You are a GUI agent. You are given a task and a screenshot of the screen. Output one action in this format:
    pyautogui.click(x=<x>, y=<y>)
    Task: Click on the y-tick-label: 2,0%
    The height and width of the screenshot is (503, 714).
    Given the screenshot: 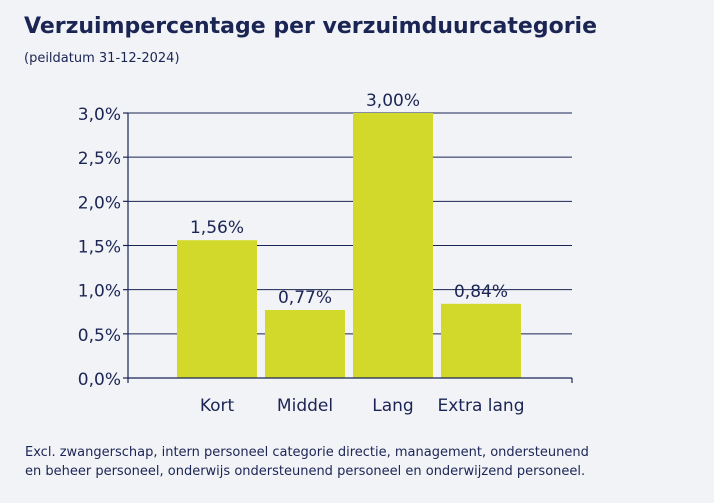 What is the action you would take?
    pyautogui.click(x=99, y=203)
    